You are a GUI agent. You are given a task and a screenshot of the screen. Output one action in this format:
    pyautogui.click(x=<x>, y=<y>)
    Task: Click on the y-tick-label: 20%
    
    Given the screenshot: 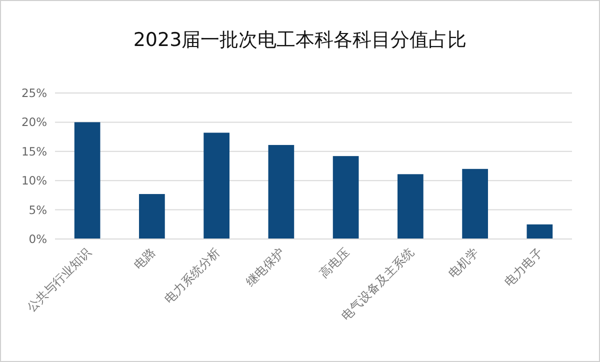 What is the action you would take?
    pyautogui.click(x=34, y=122)
    